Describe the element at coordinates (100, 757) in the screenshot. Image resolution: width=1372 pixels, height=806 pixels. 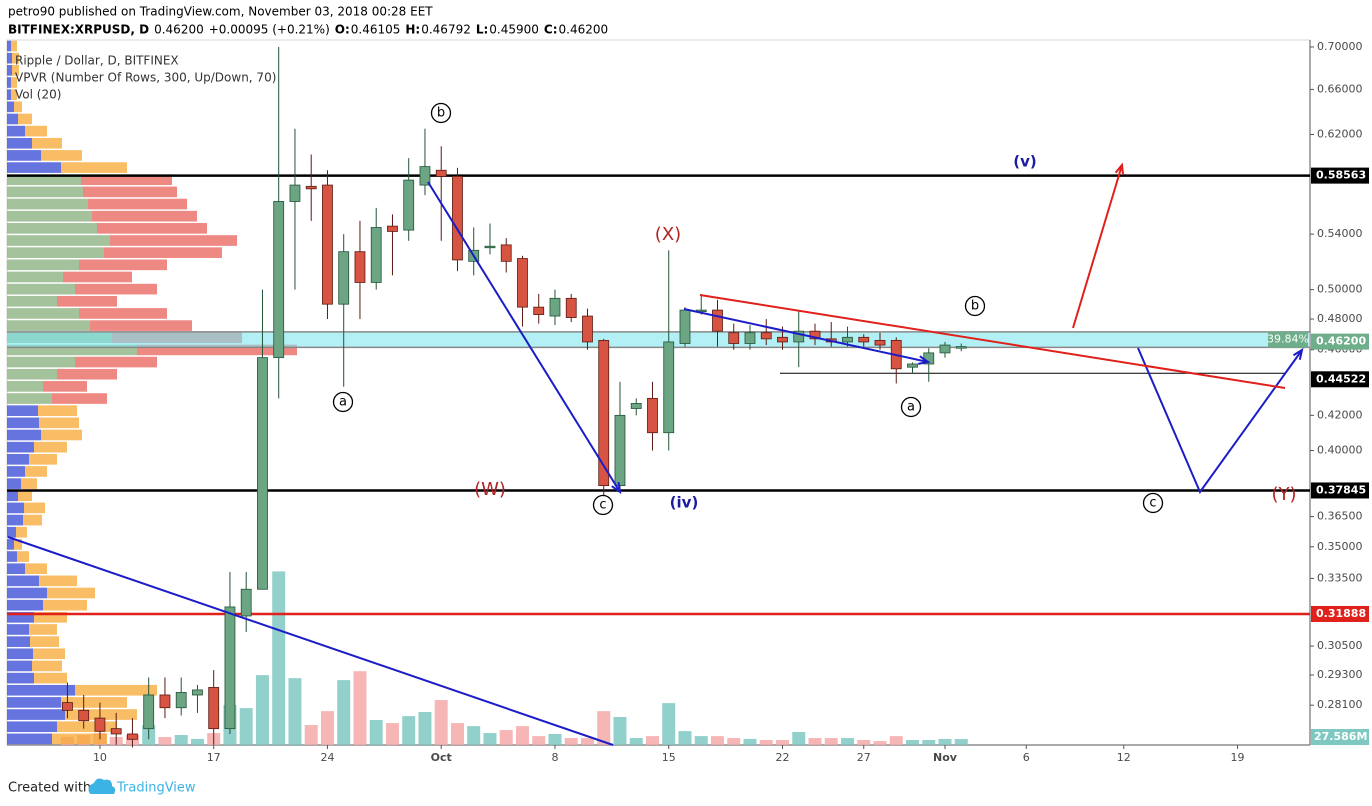
I see `x-tick-label: 10` at that location.